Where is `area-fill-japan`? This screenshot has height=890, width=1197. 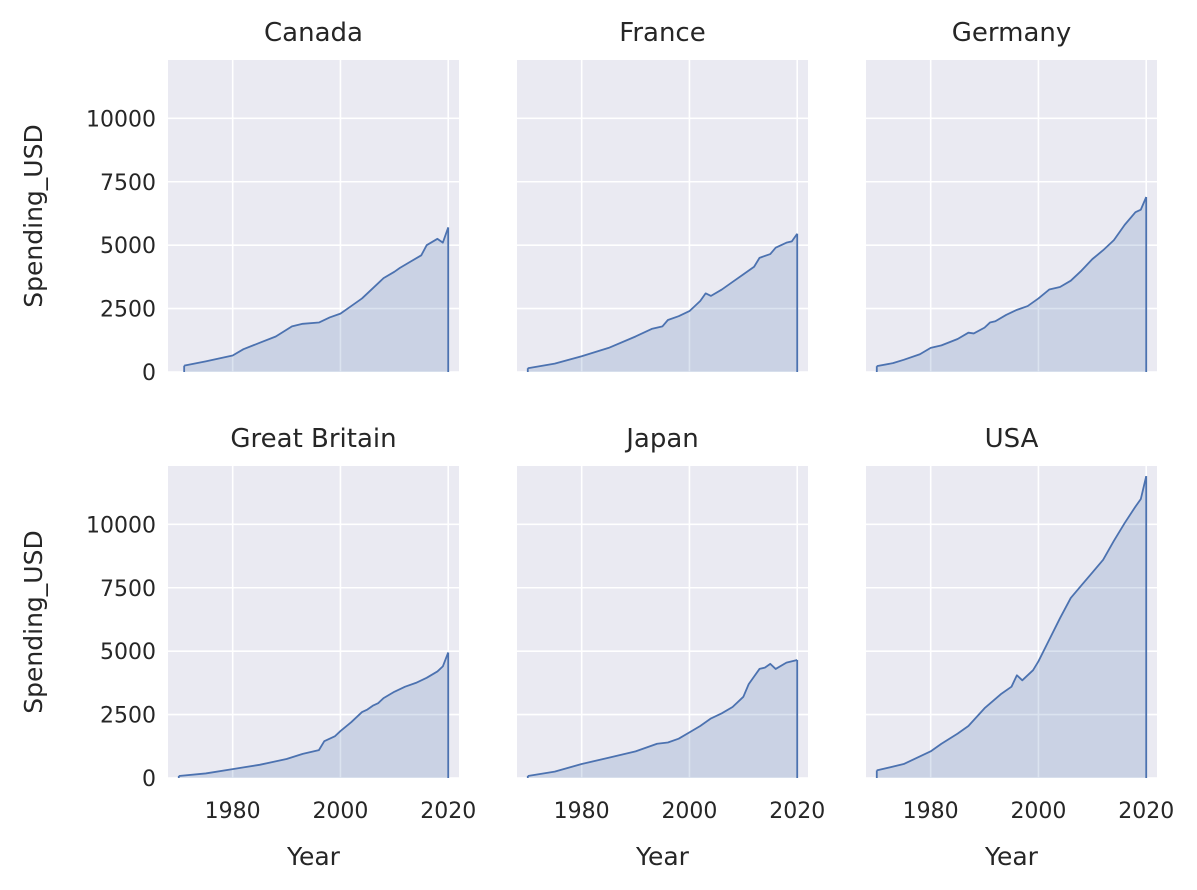 area-fill-japan is located at coordinates (662, 719).